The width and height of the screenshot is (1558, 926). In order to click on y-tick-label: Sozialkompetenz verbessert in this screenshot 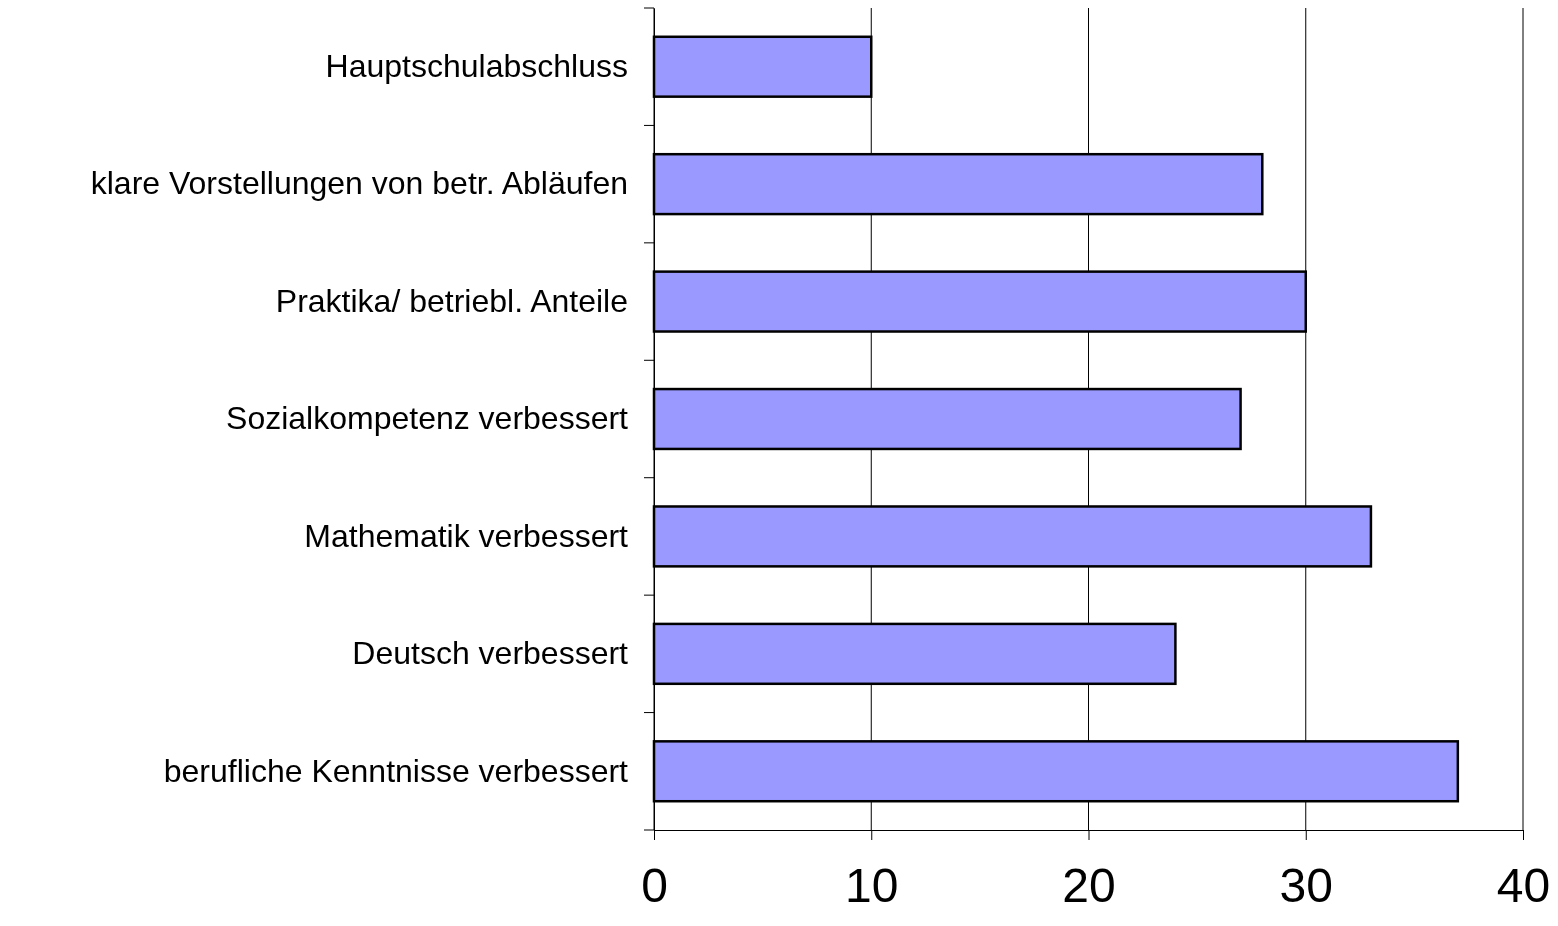, I will do `click(427, 418)`.